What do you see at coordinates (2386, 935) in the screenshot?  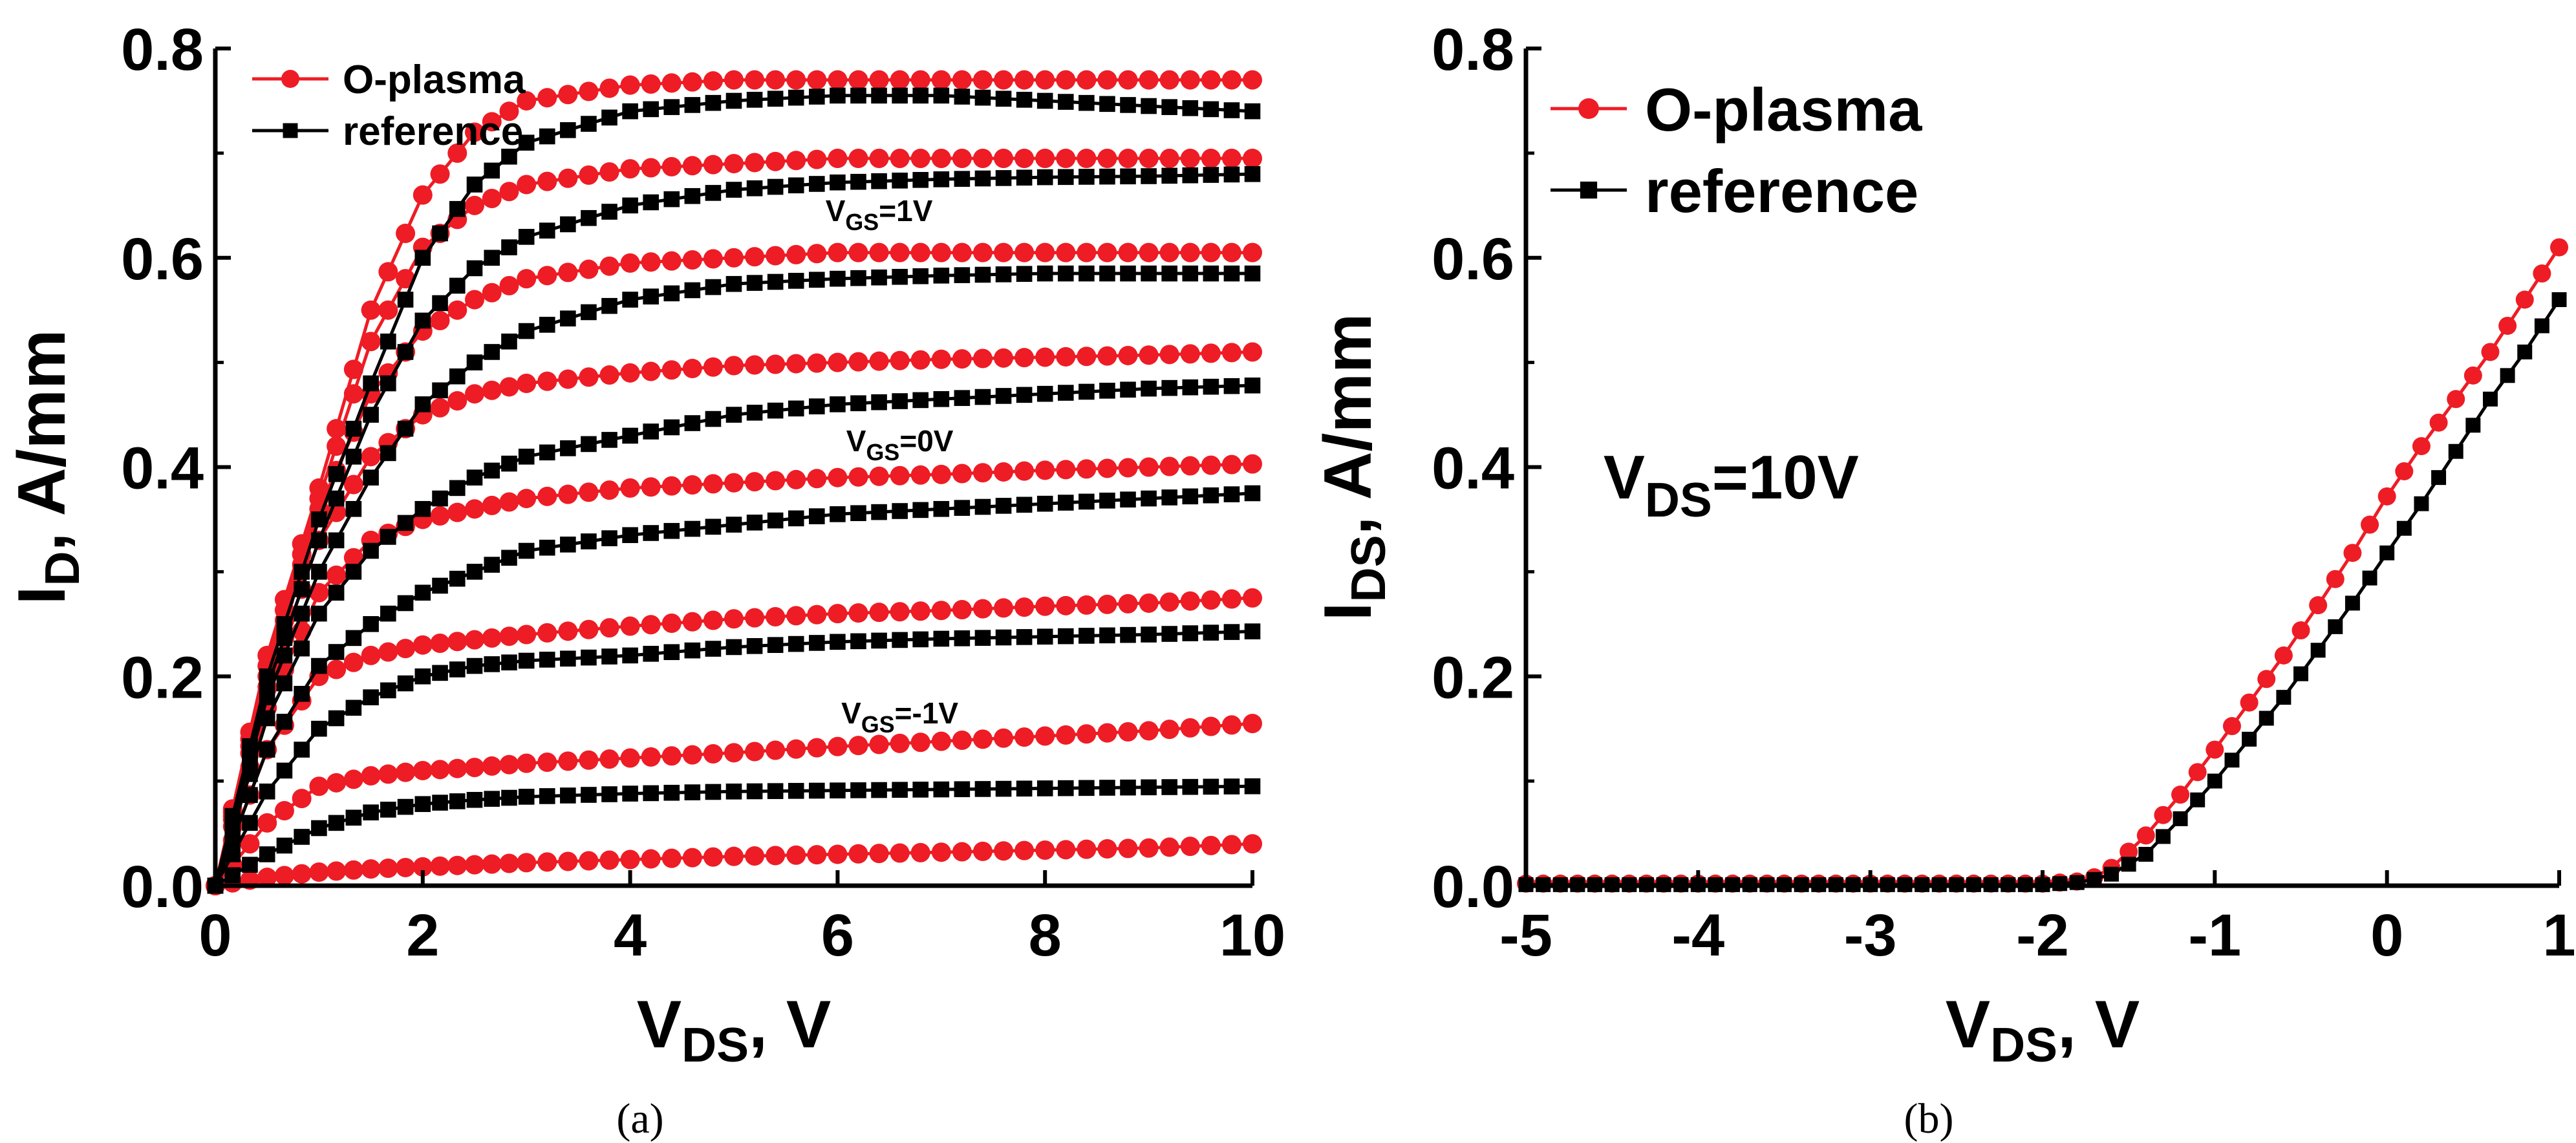 I see `x-tick-label-b-5: 0` at bounding box center [2386, 935].